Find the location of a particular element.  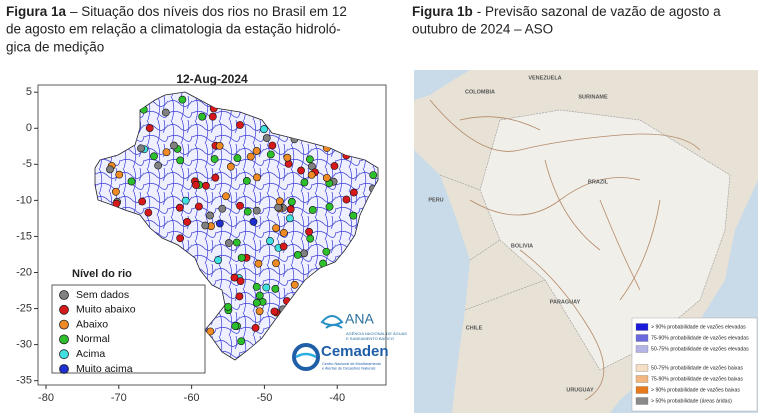

y-tick-label: -20 is located at coordinates (24, 272).